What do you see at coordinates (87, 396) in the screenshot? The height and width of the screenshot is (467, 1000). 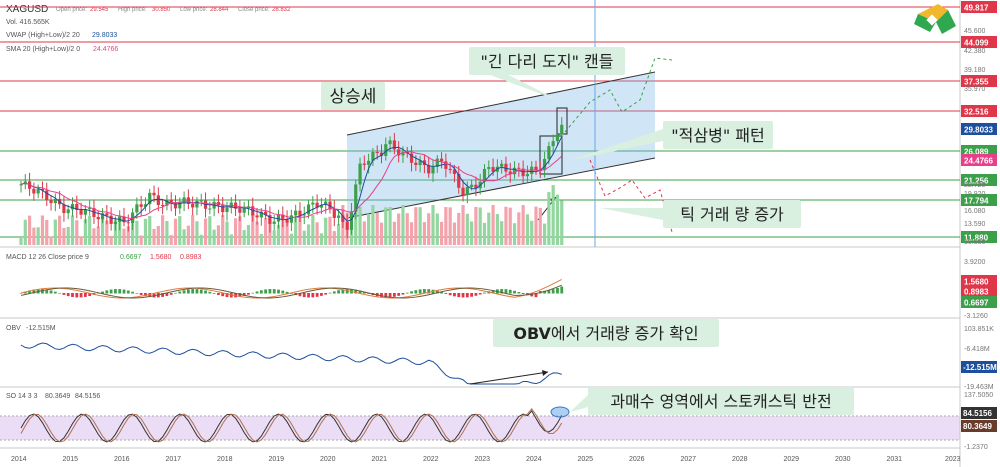 I see `so-value-2: 84.5156` at bounding box center [87, 396].